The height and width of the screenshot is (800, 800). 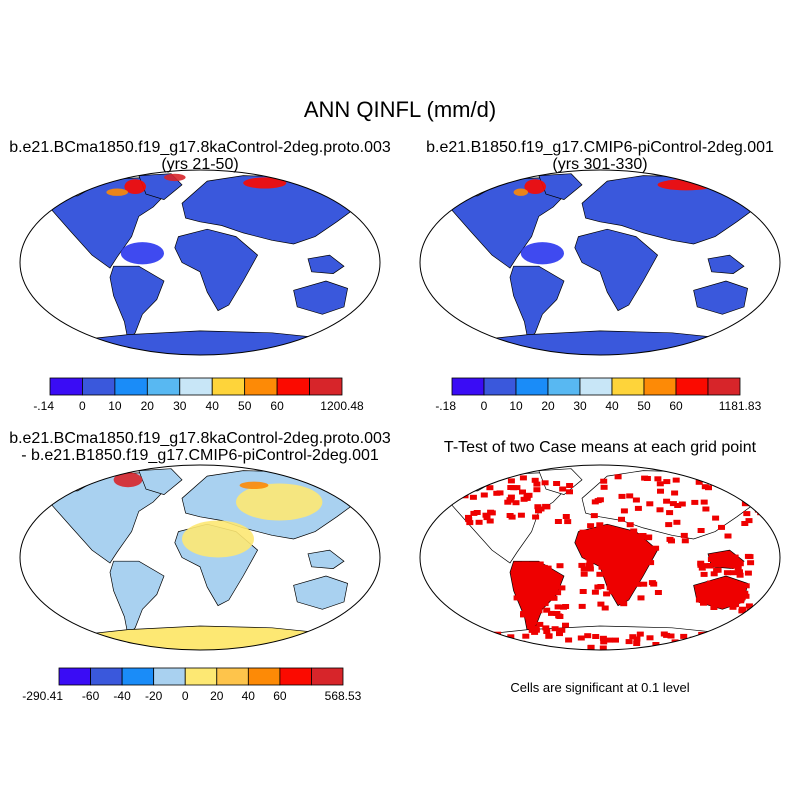 I want to click on colorbar-1-swatch, so click(x=228, y=386).